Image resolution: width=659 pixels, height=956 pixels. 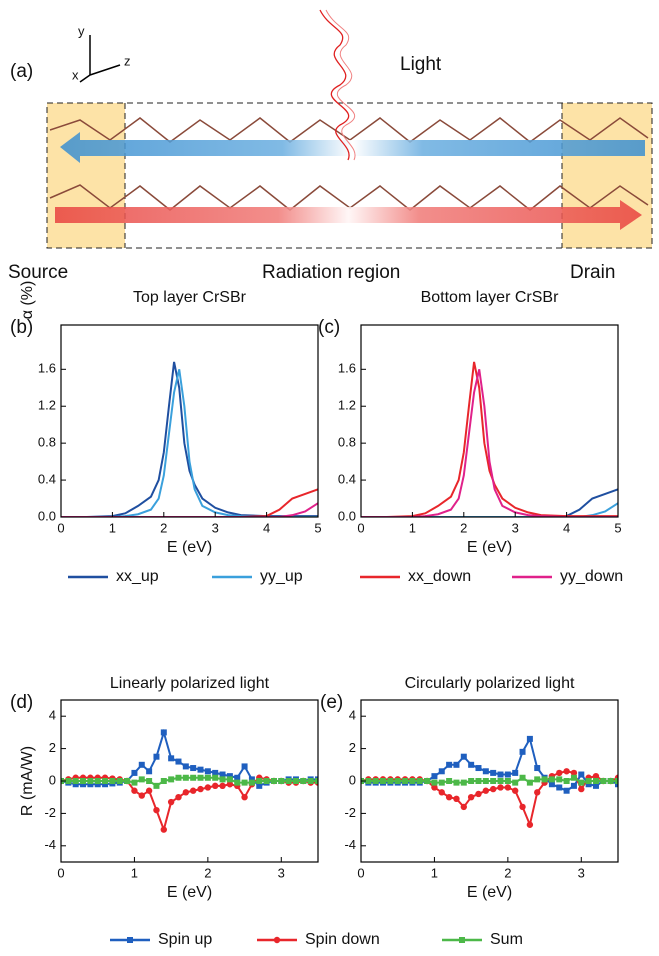 I want to click on drain-label: Drain, so click(x=592, y=272).